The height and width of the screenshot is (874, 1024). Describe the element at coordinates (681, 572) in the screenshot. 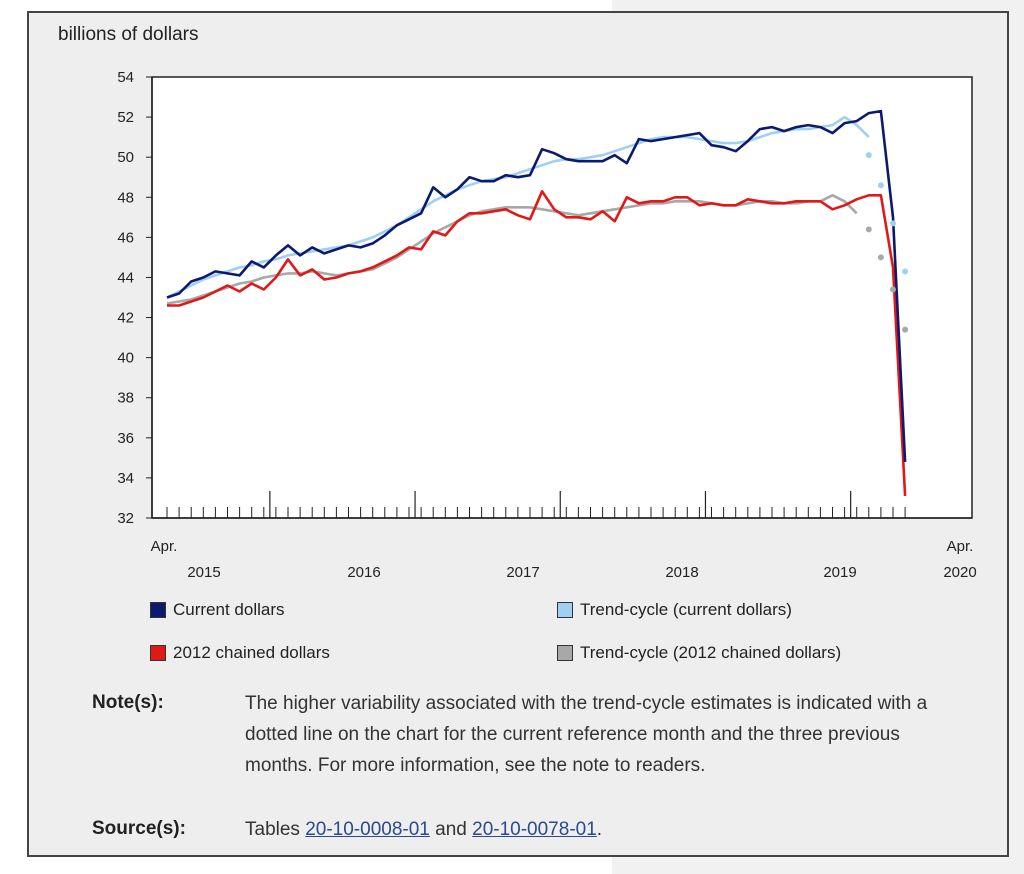

I see `x-tick-label-year: 2018` at that location.